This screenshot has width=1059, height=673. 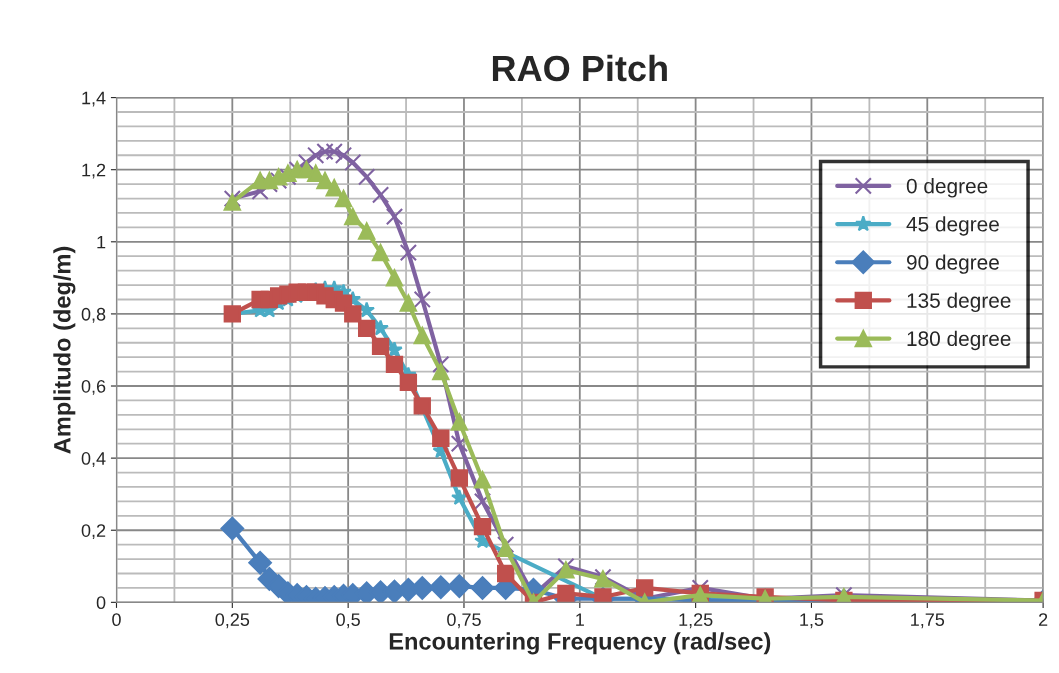 I want to click on legend-label: 135 degree, so click(x=959, y=302).